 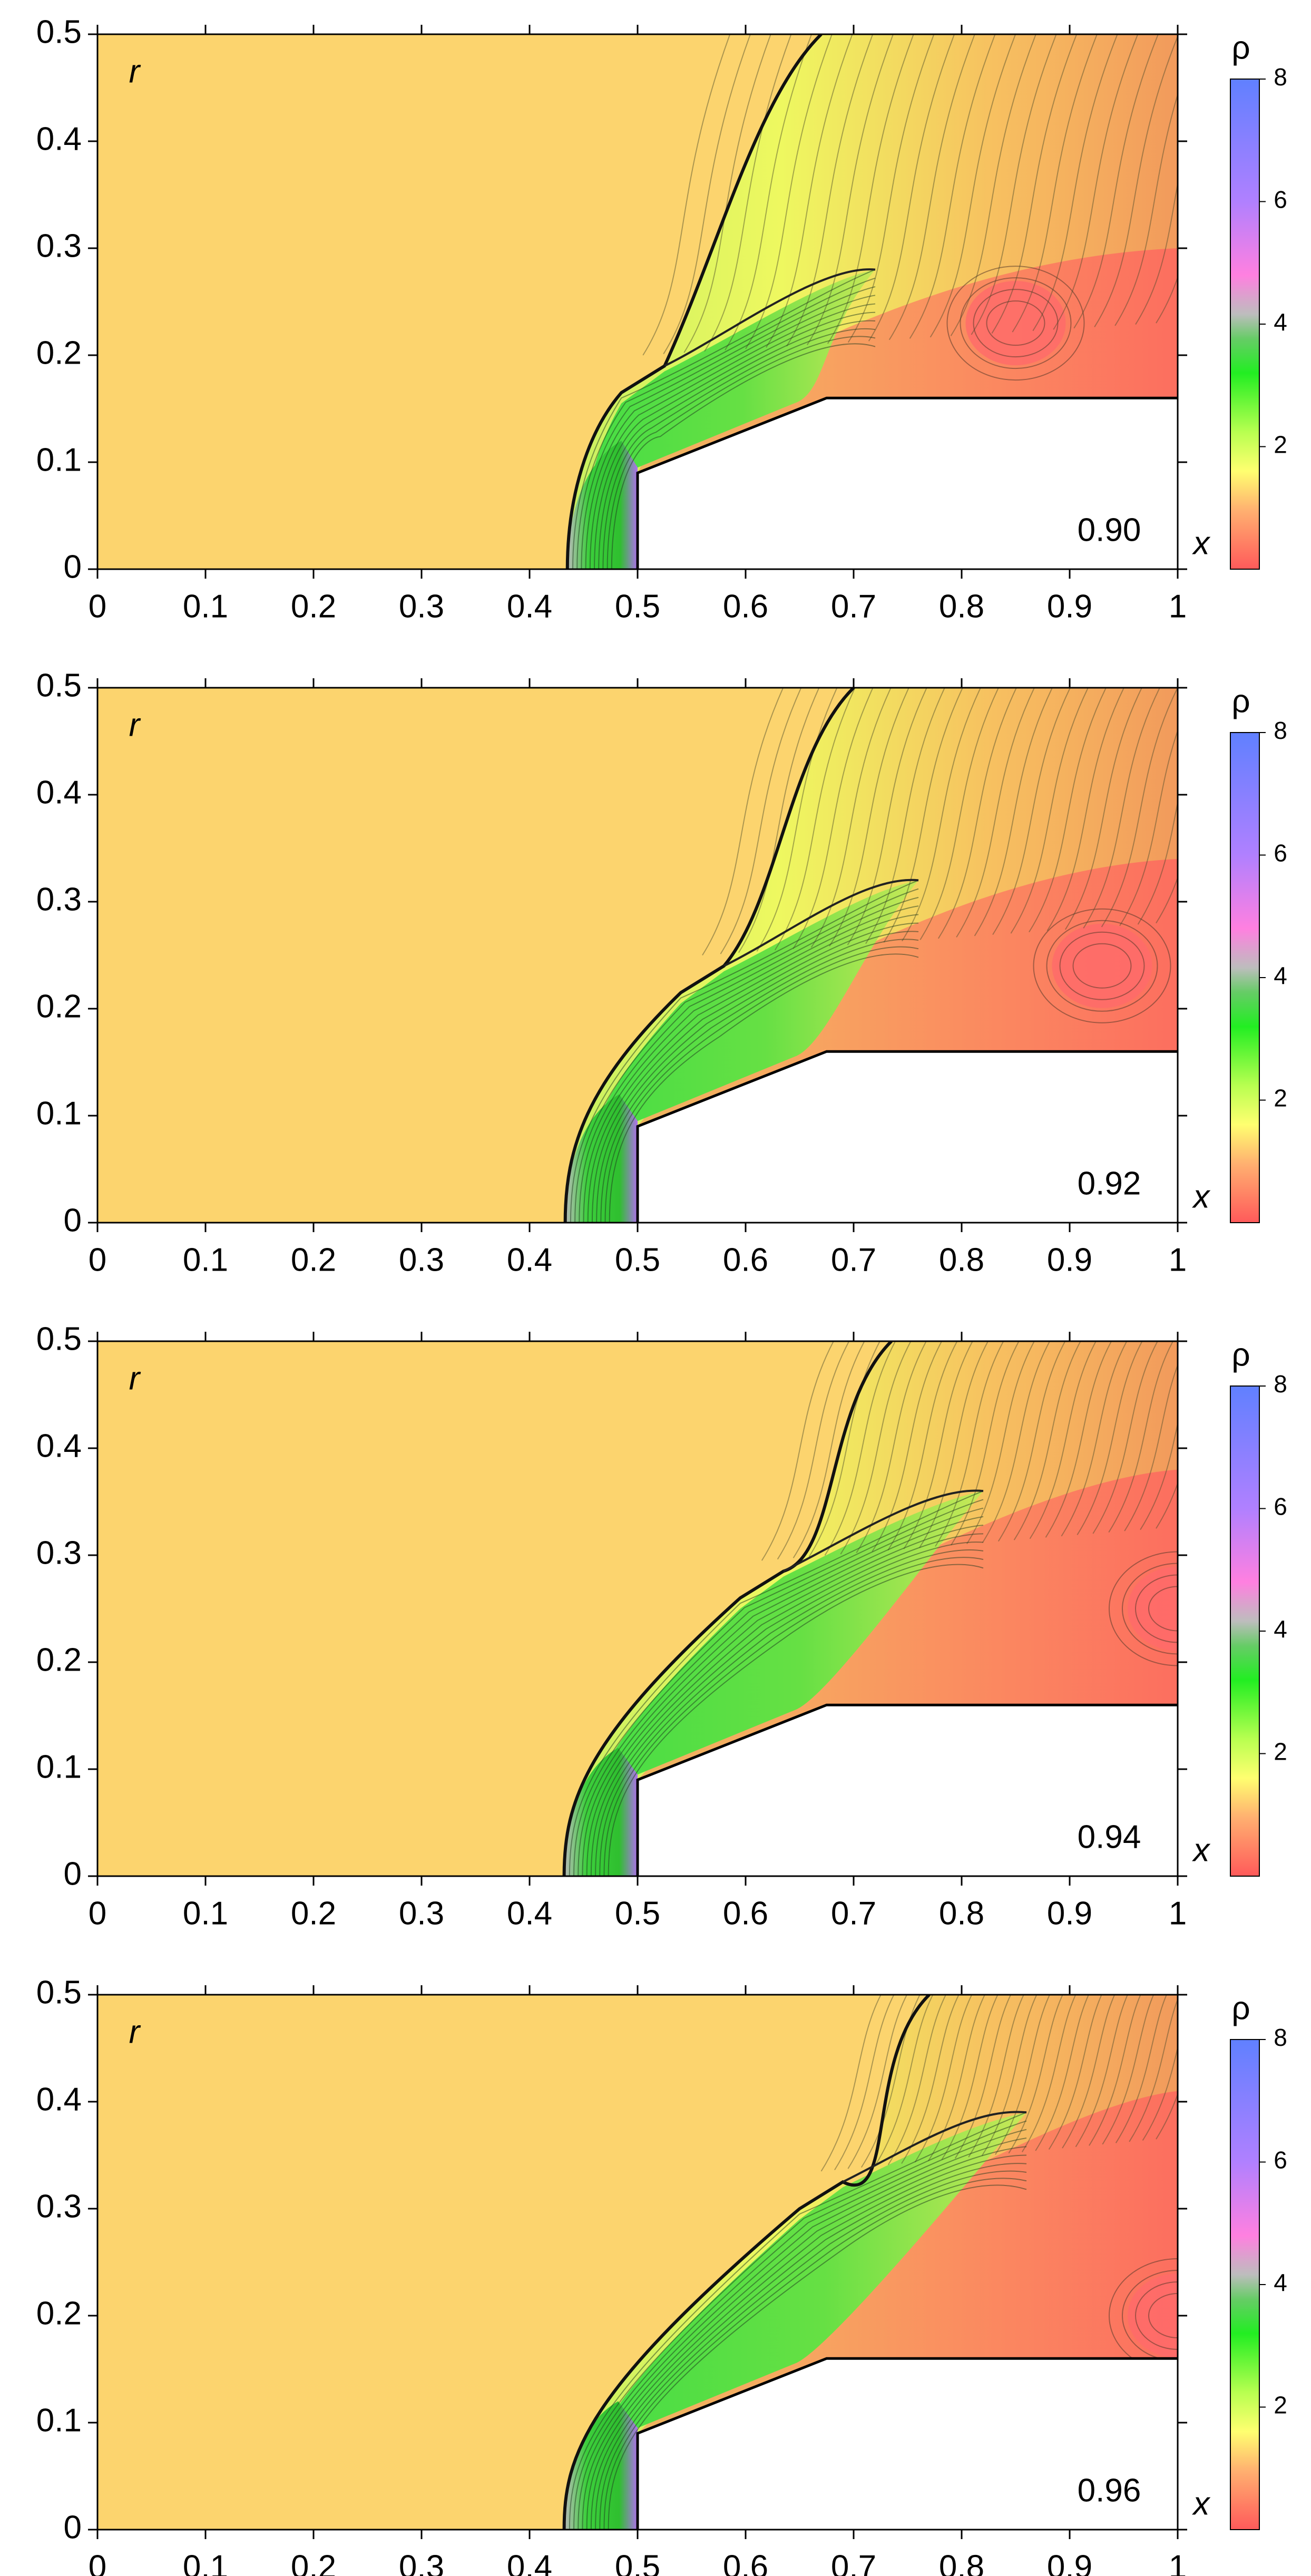 I want to click on time-label: 0.94, so click(x=1109, y=1837).